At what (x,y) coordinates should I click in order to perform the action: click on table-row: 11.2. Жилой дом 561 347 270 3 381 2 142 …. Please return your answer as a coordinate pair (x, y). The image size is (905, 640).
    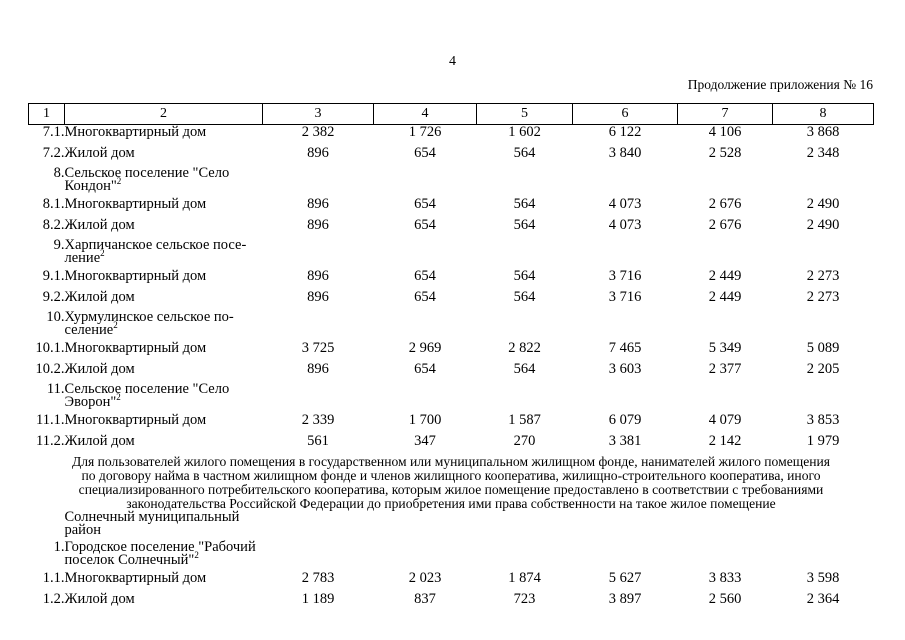
    Looking at the image, I should click on (451, 443).